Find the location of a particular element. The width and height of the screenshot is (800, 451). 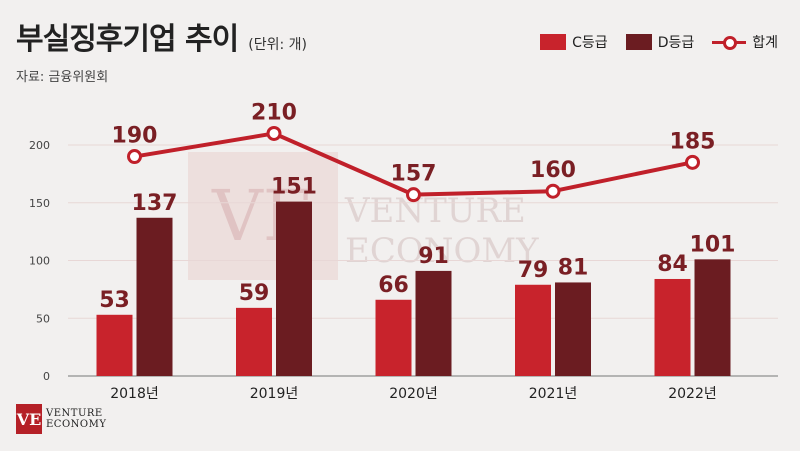

logo-text: VENTURE ECONOMY is located at coordinates (76, 419).